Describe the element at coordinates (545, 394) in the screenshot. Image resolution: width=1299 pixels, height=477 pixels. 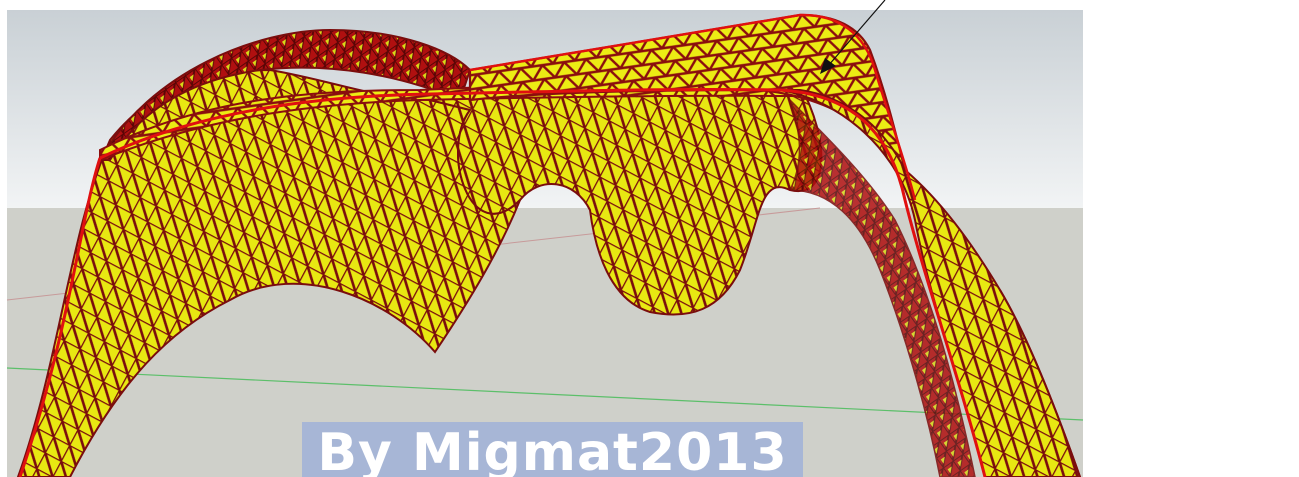
I see `green-axis` at that location.